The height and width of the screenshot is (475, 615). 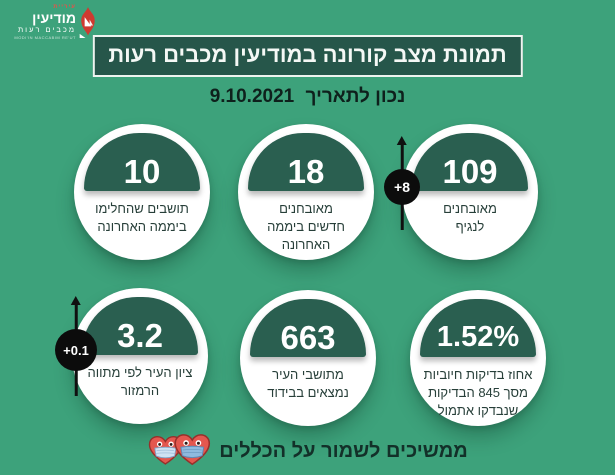 What do you see at coordinates (45, 37) in the screenshot?
I see `logo-english-name: MODI'IN MACCABIM RE'UT` at bounding box center [45, 37].